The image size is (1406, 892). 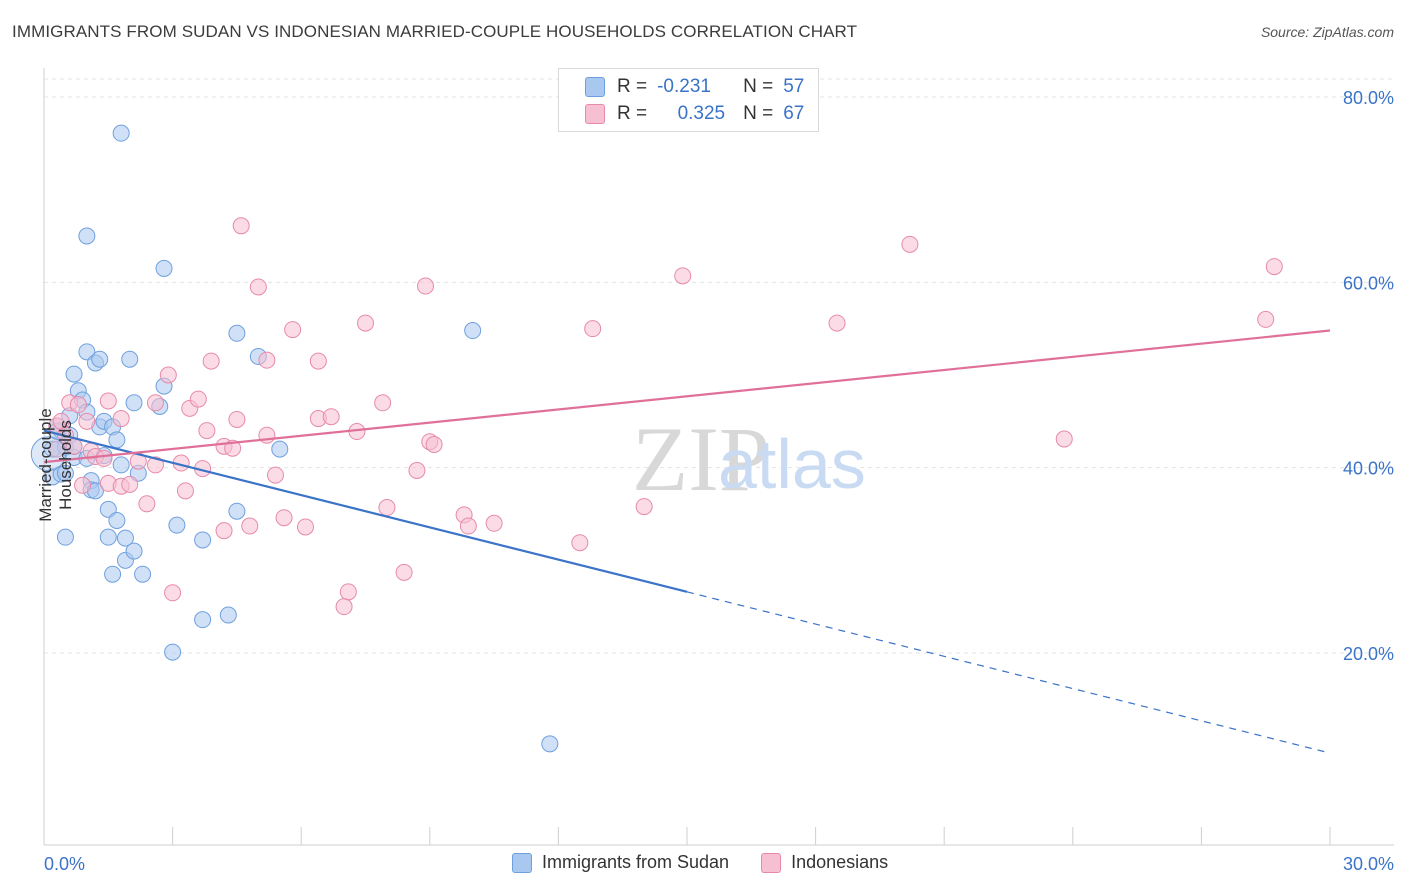 What do you see at coordinates (64, 864) in the screenshot?
I see `x-tick-label: 0.0%` at bounding box center [64, 864].